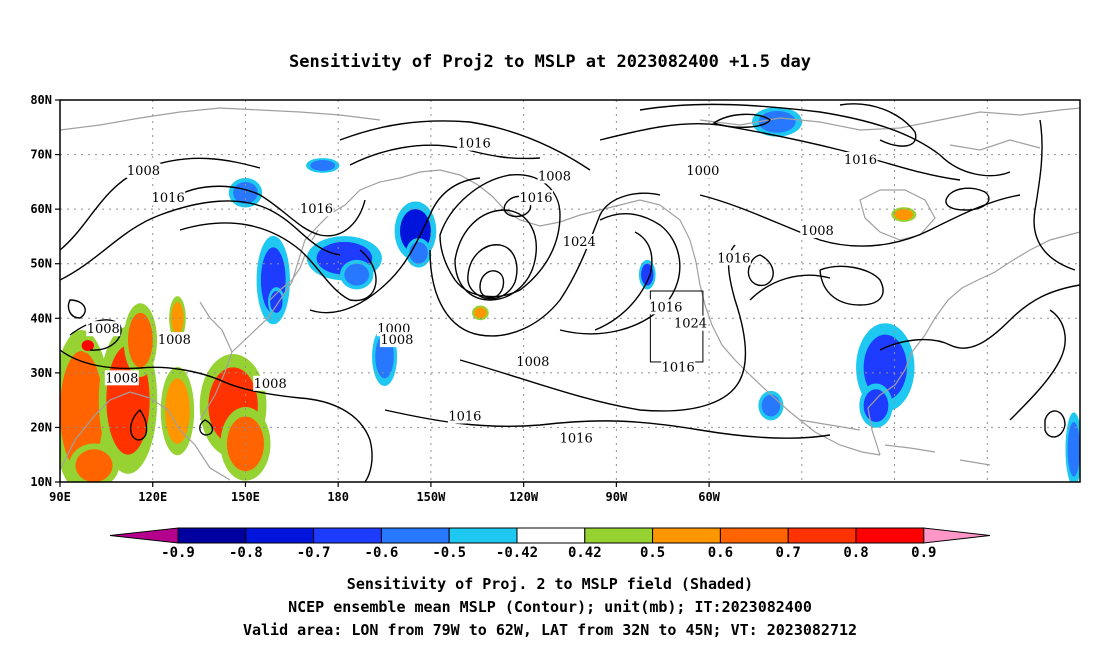 The height and width of the screenshot is (650, 1100). I want to click on lat-tick-label: 10N, so click(41, 482).